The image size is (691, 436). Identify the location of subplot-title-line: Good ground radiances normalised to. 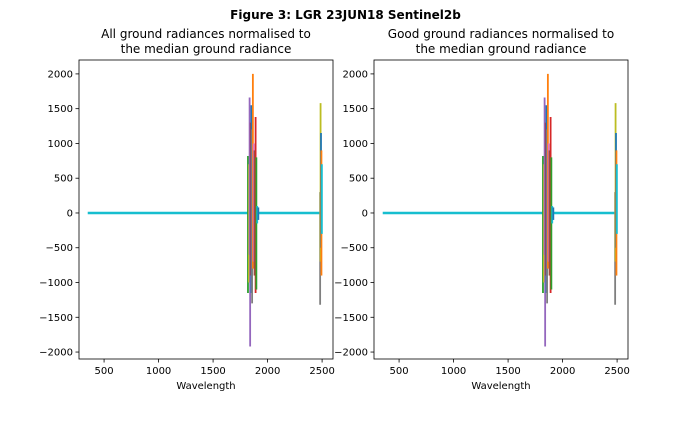
(501, 34).